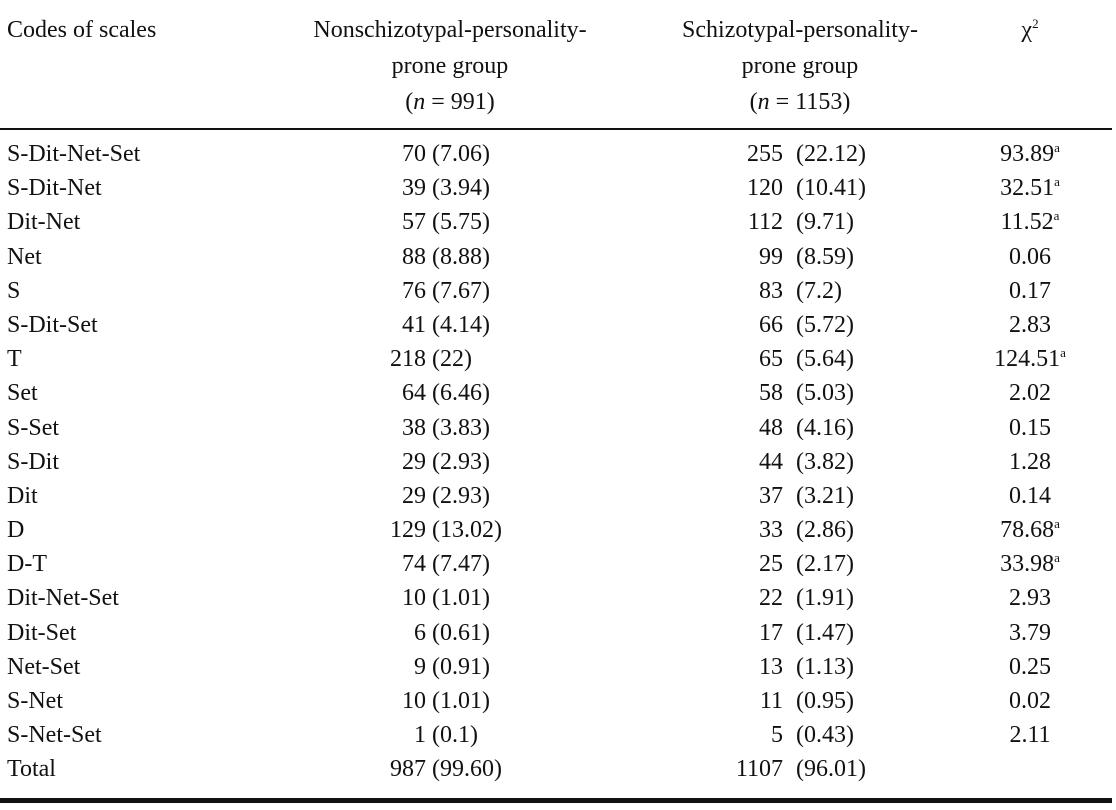 The height and width of the screenshot is (810, 1116). What do you see at coordinates (24, 256) in the screenshot?
I see `row-label: Net` at bounding box center [24, 256].